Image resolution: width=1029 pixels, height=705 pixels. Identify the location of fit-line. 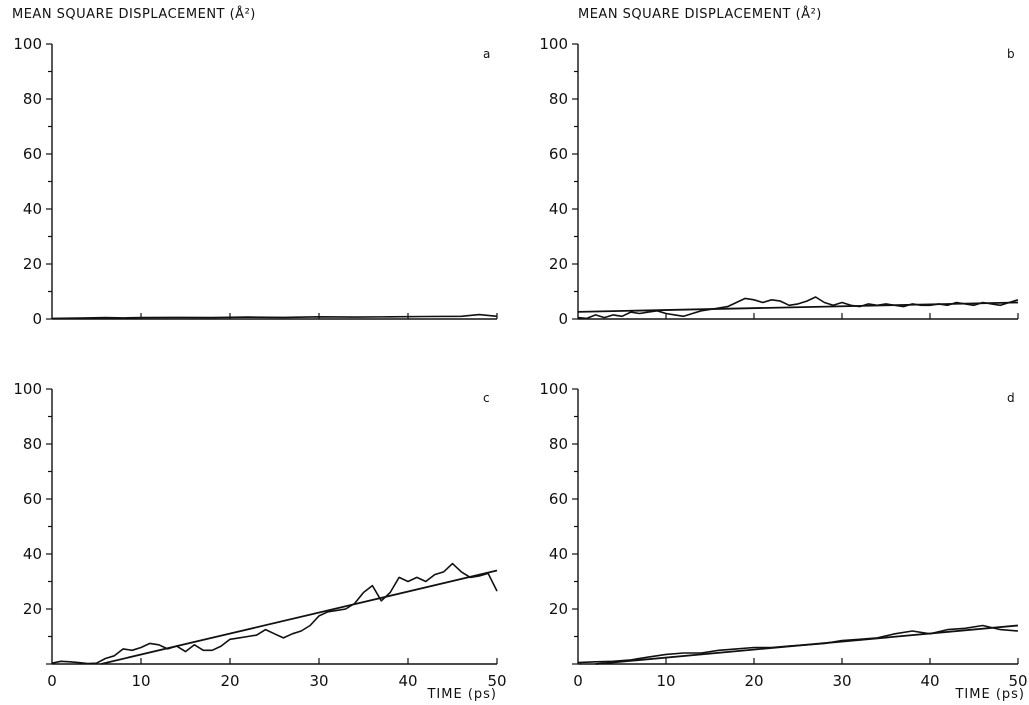
(299, 617).